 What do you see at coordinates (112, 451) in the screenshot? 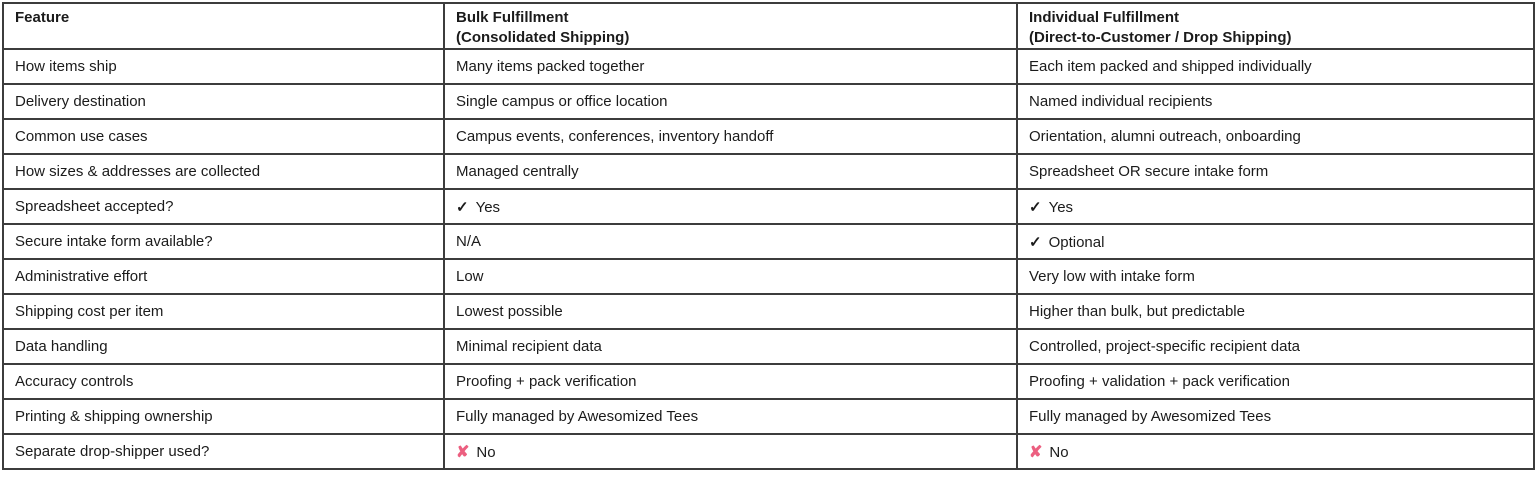
I see `feature-label: Separate drop-shipper used?` at bounding box center [112, 451].